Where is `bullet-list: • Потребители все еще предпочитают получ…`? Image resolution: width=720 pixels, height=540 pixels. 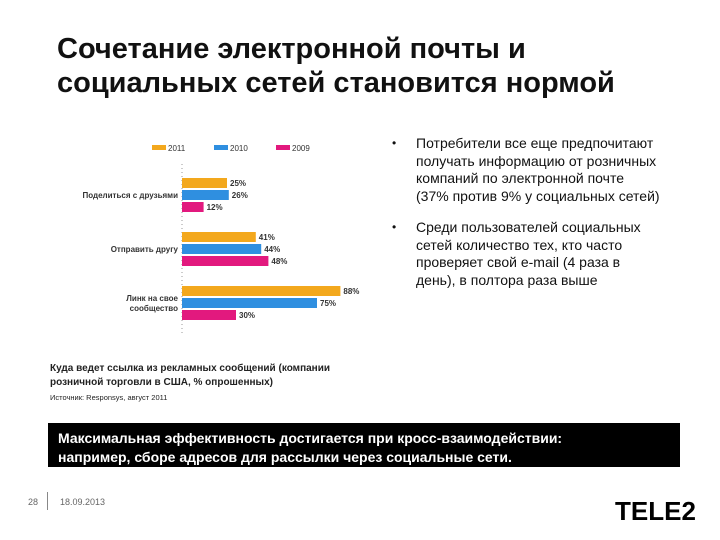 bullet-list: • Потребители все еще предпочитают получ… is located at coordinates (526, 219).